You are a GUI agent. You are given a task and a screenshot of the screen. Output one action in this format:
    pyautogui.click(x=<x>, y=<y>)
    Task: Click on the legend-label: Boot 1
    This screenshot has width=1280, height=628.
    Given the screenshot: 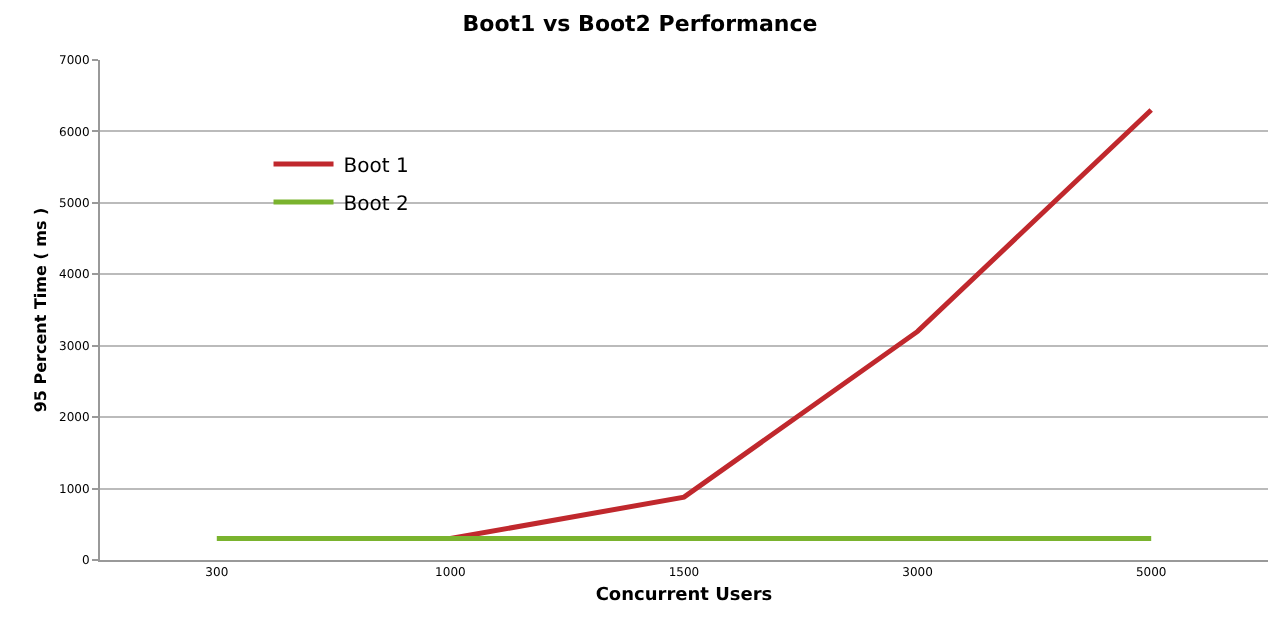 What is the action you would take?
    pyautogui.click(x=376, y=166)
    